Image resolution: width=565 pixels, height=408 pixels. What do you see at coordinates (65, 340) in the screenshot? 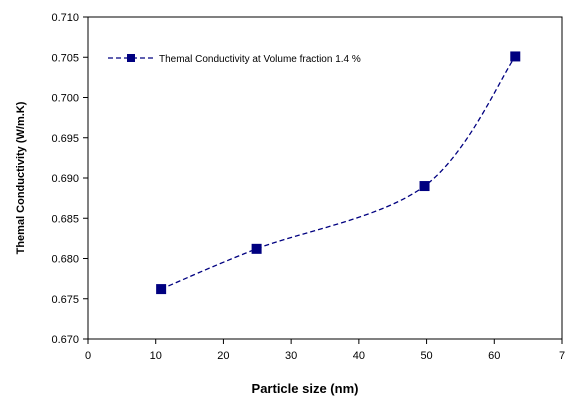
I see `y-tick-label: 0.670` at bounding box center [65, 340].